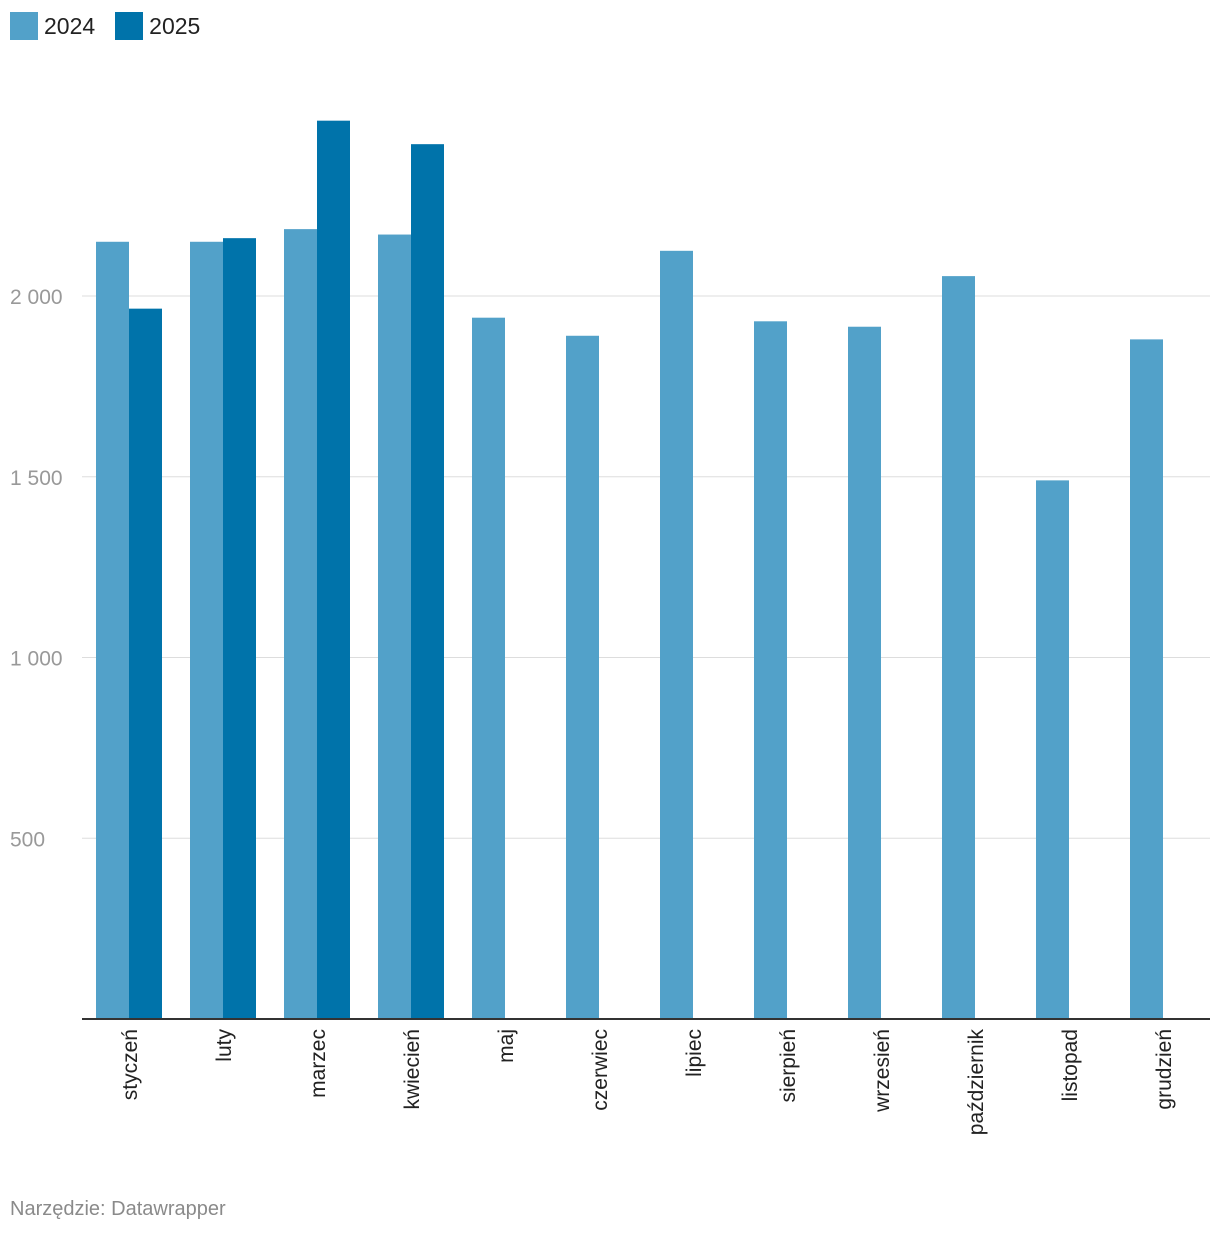 This screenshot has width=1220, height=1236. What do you see at coordinates (694, 1053) in the screenshot?
I see `x-tick-label: lipiec` at bounding box center [694, 1053].